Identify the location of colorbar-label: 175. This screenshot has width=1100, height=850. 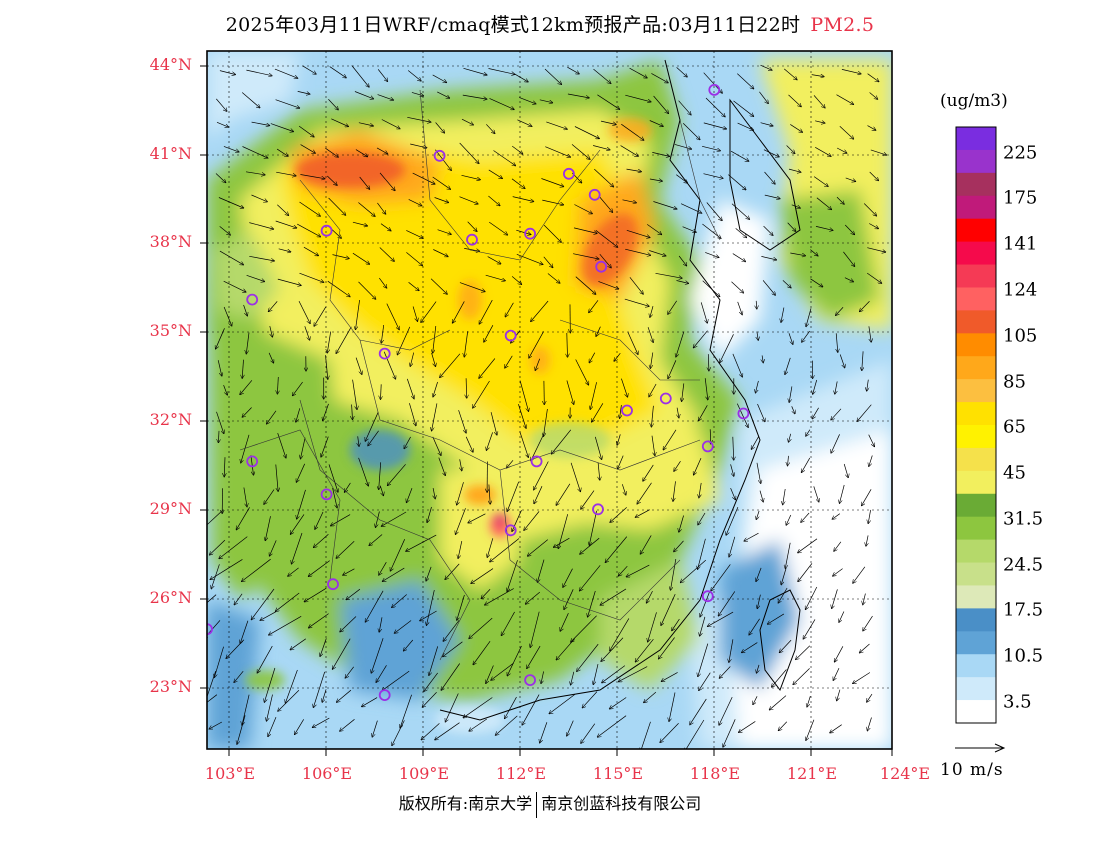
(1020, 198).